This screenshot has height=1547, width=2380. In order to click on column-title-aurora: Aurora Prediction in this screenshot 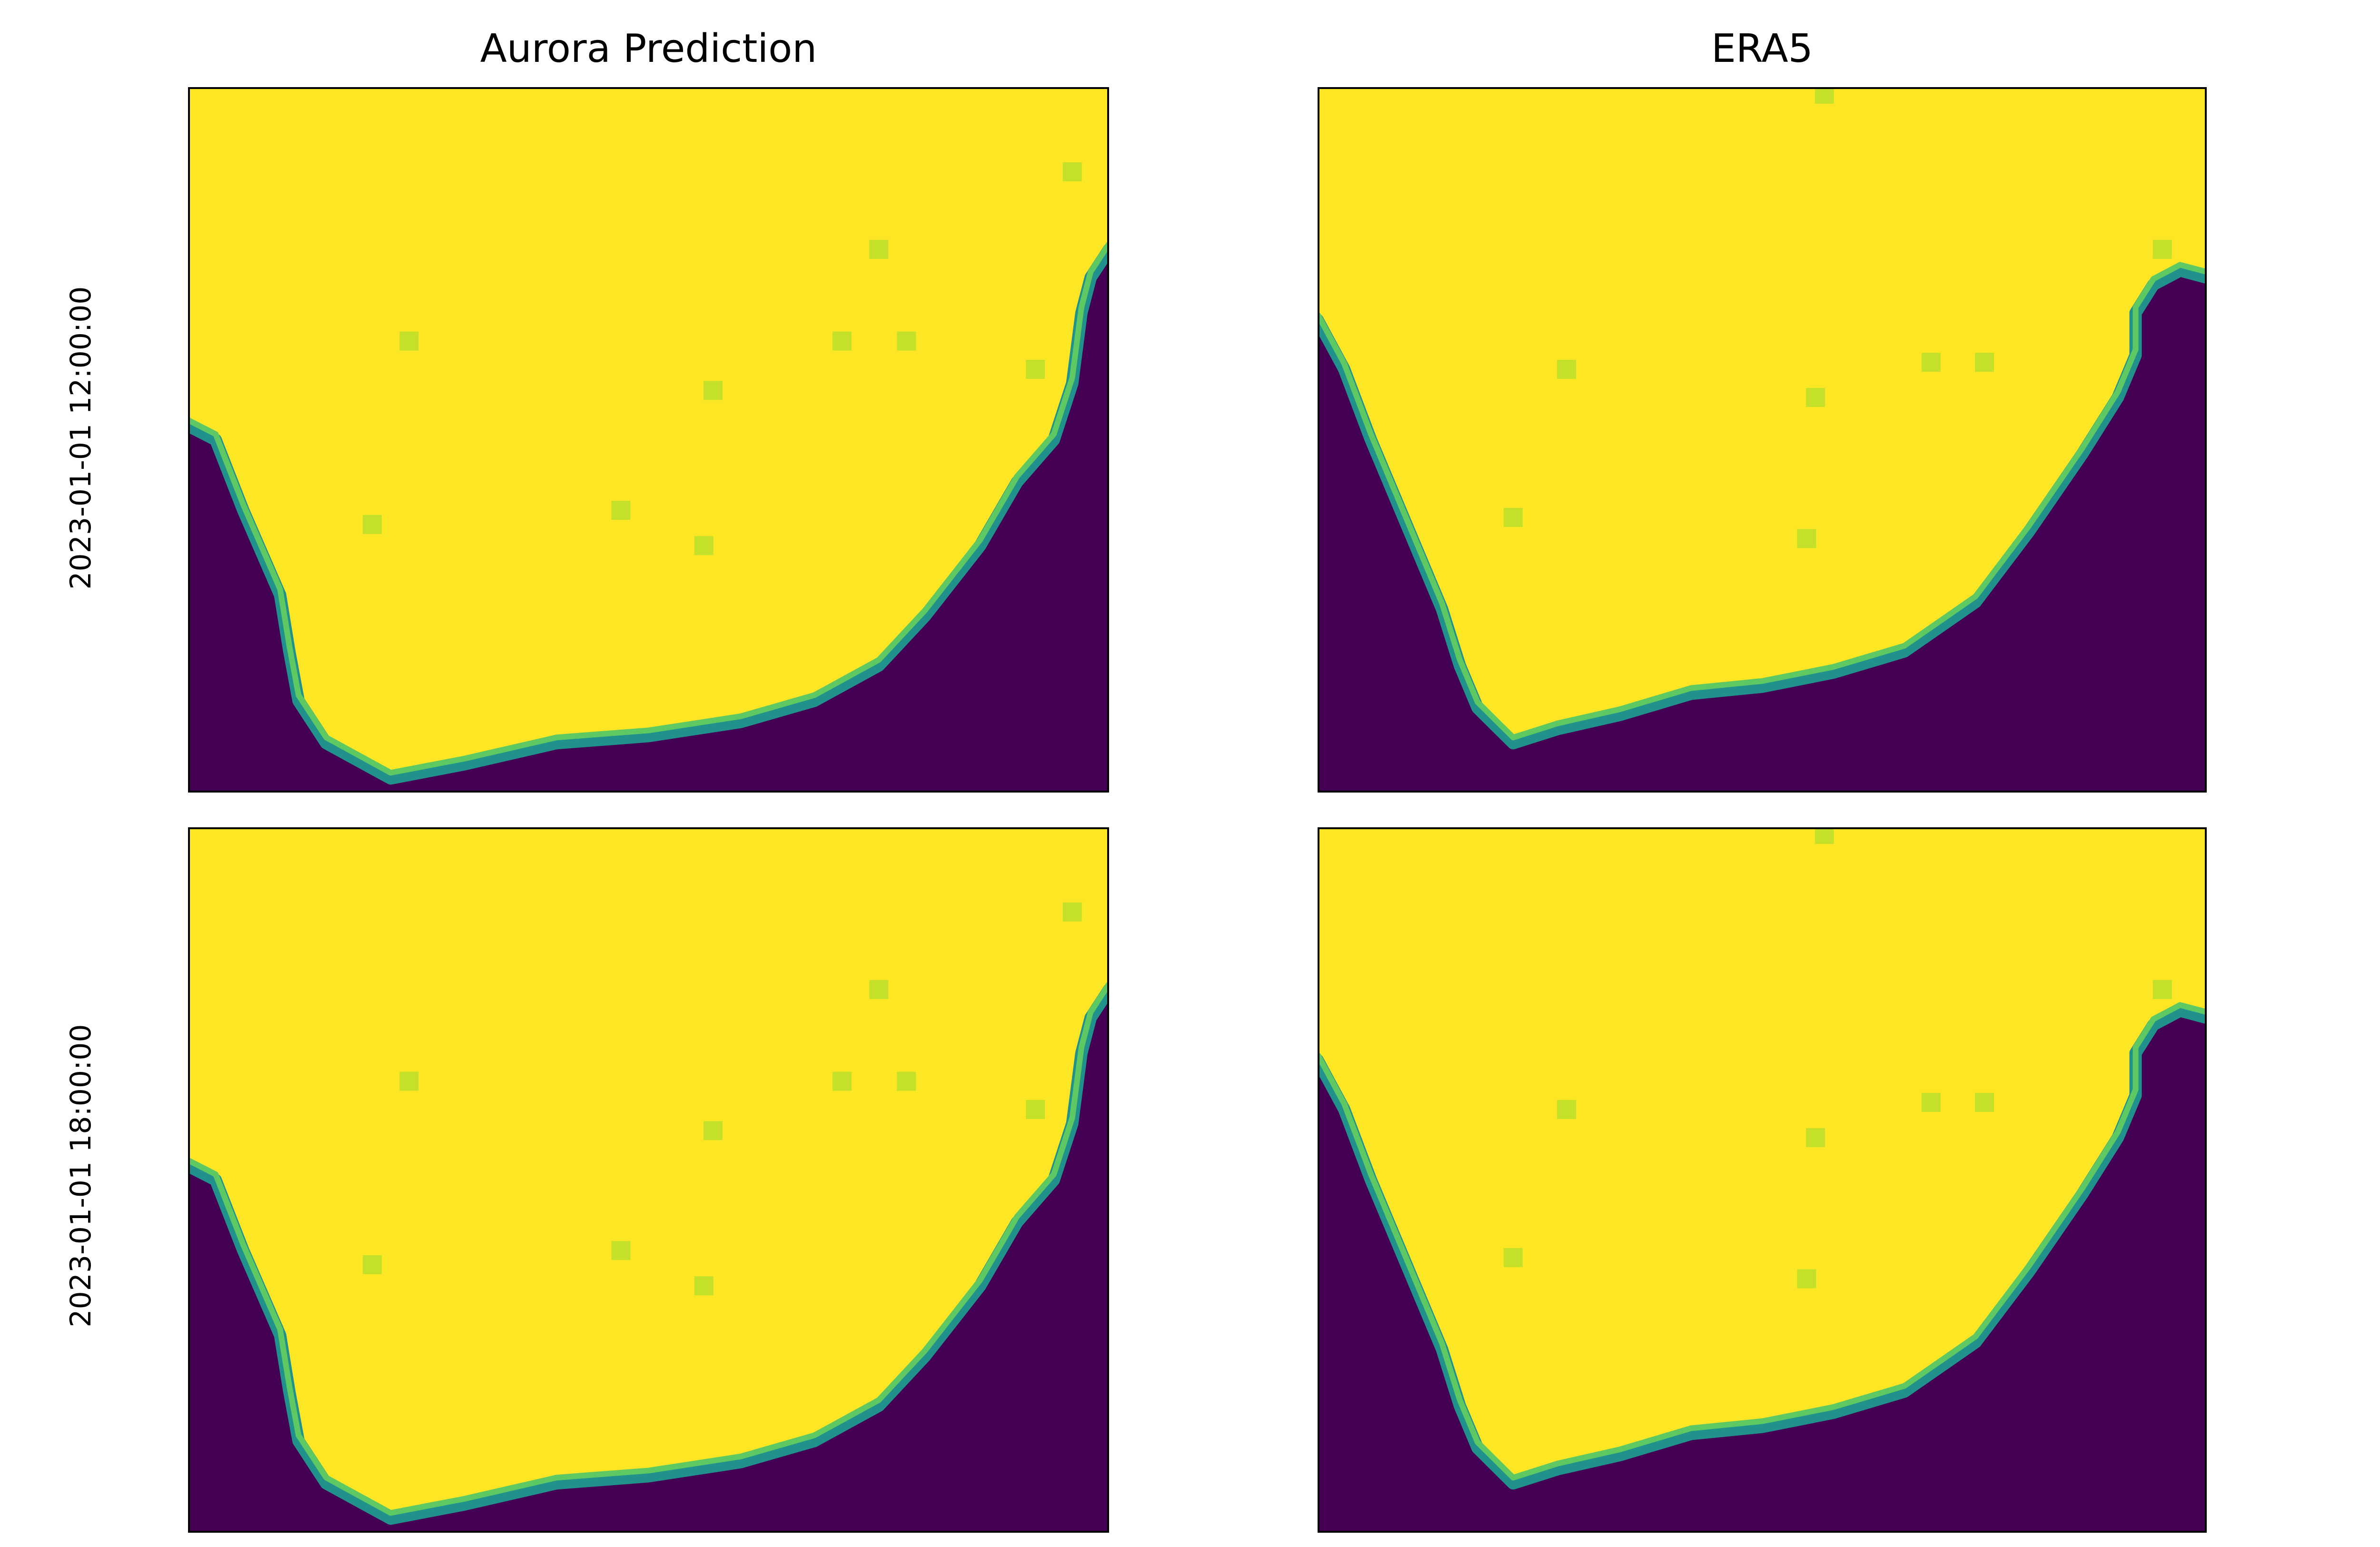, I will do `click(648, 48)`.